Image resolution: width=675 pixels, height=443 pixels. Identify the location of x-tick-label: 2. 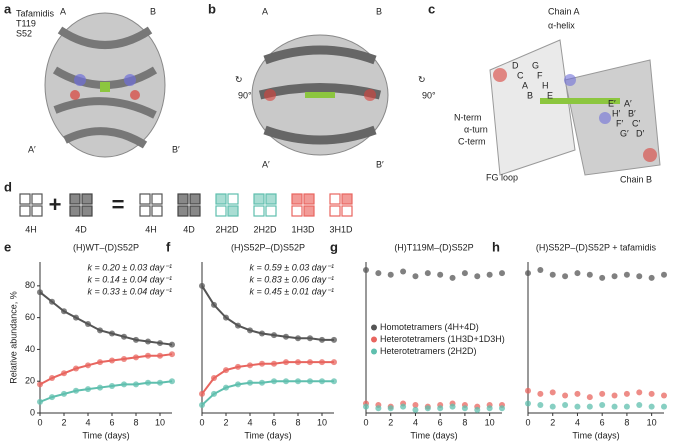
(552, 422).